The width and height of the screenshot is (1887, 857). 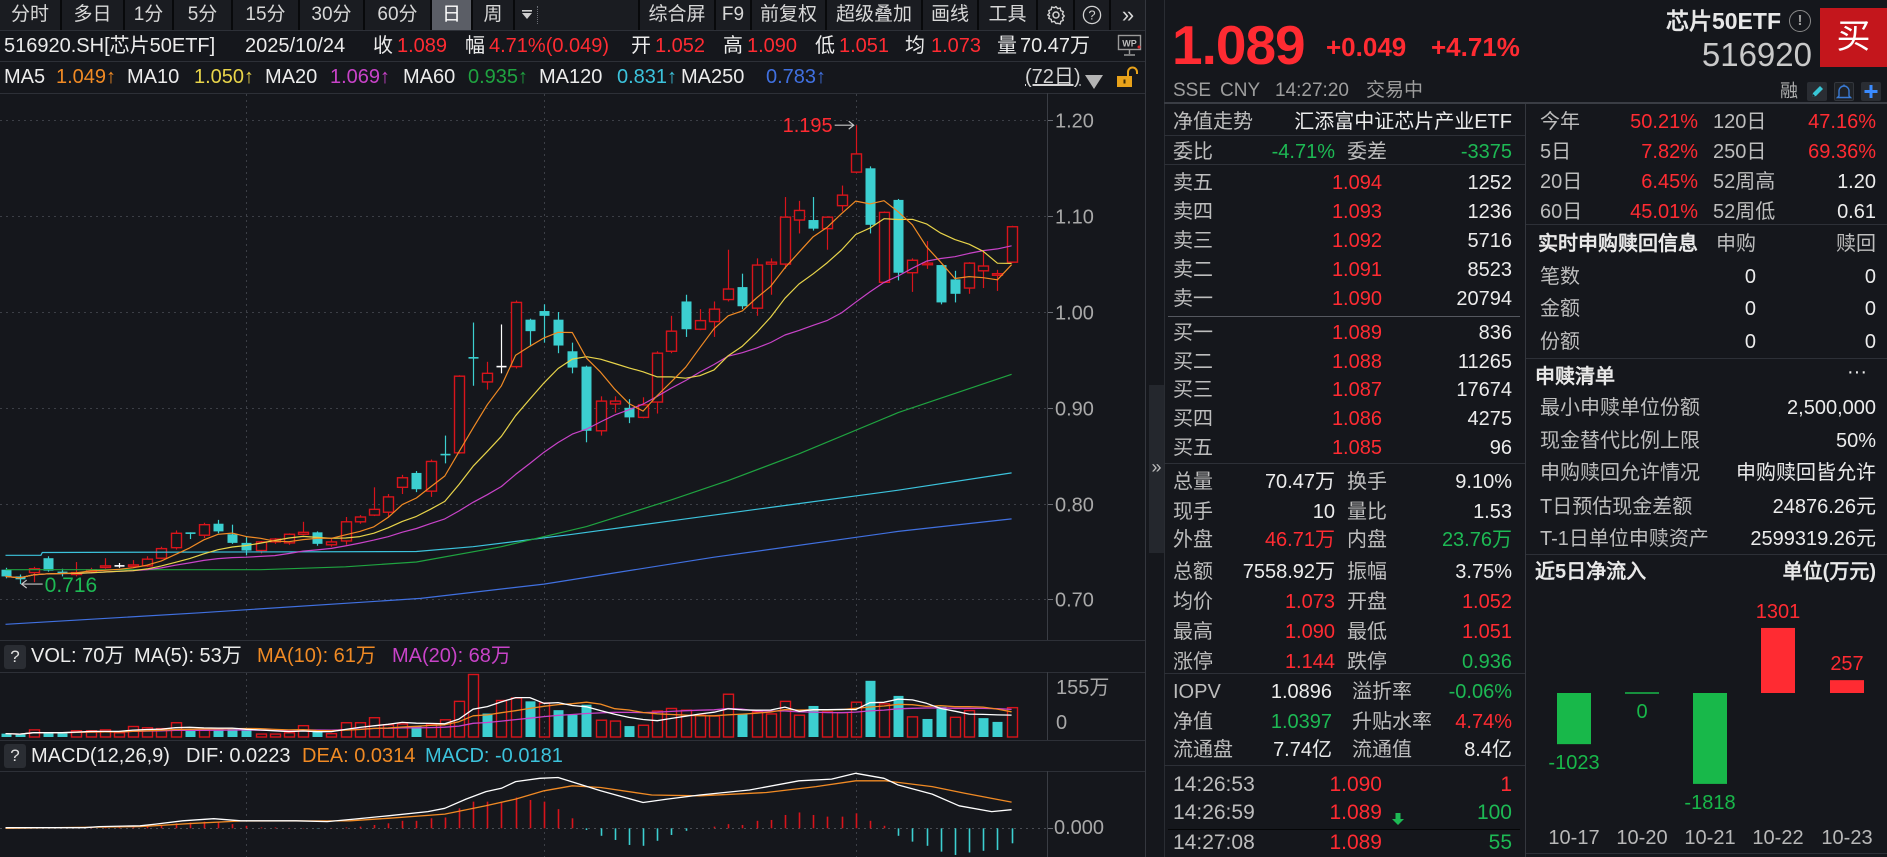 I want to click on f9-button: F9, so click(x=732, y=15).